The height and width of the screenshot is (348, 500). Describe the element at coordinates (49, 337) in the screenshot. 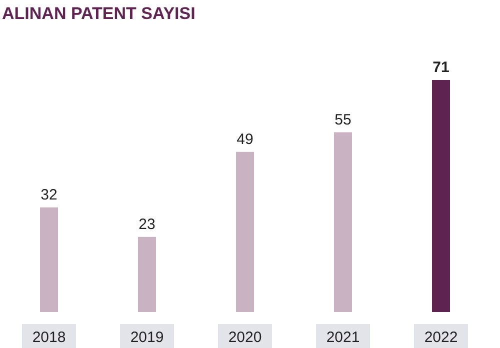

I see `x-tick-label: 2018` at that location.